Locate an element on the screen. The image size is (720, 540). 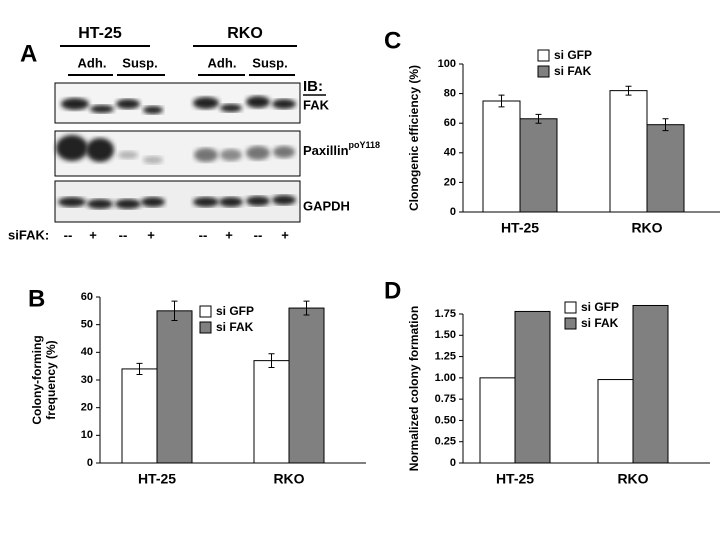
y-tick-label: 1.00 is located at coordinates (445, 378).